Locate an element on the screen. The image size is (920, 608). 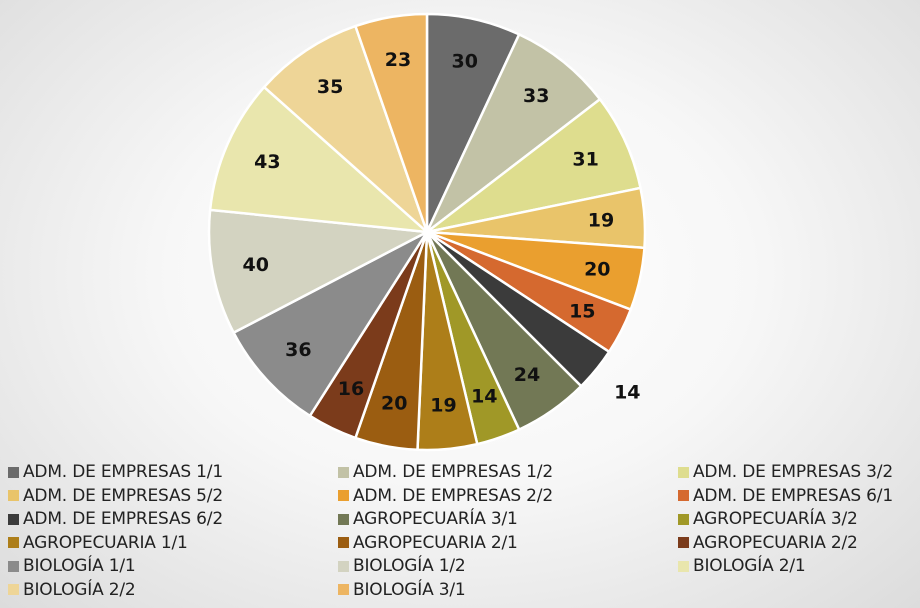
legend-label: AGROPECUARIA 1/1 is located at coordinates (105, 542).